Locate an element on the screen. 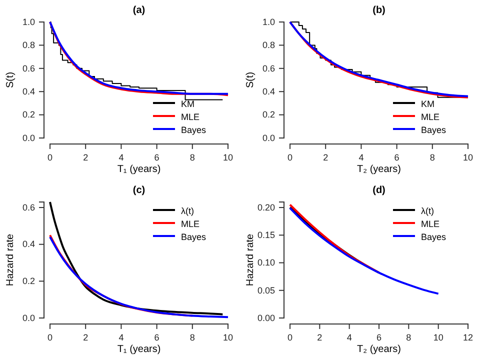 The width and height of the screenshot is (480, 360). y-tick-label: 0.10 is located at coordinates (266, 263).